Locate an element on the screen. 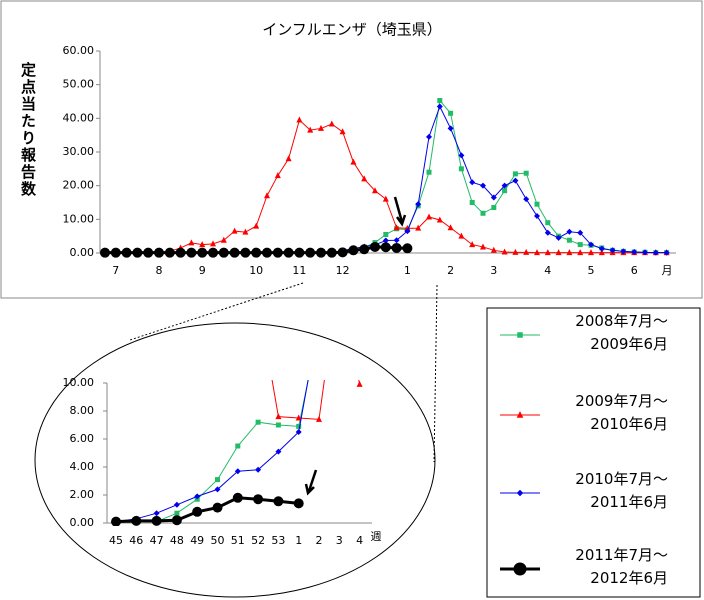 The height and width of the screenshot is (600, 704). y-tick-label: 40.00 is located at coordinates (79, 117).